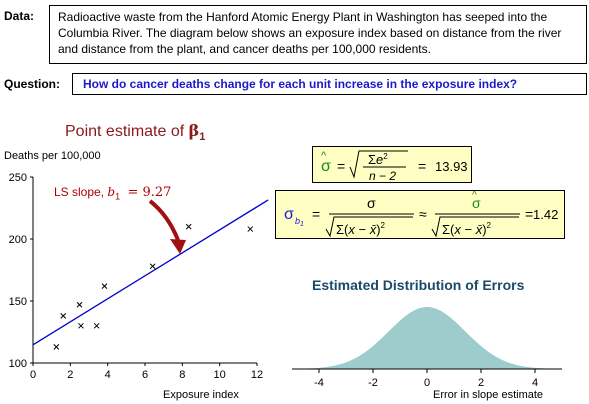  I want to click on question-label: Question:, so click(32, 84).